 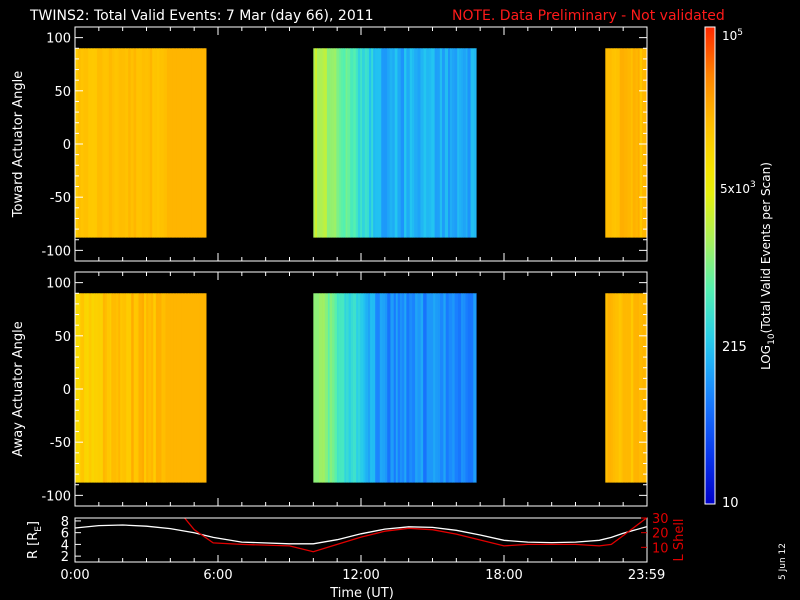 I want to click on y-axis-label-part: ], so click(x=33, y=523).